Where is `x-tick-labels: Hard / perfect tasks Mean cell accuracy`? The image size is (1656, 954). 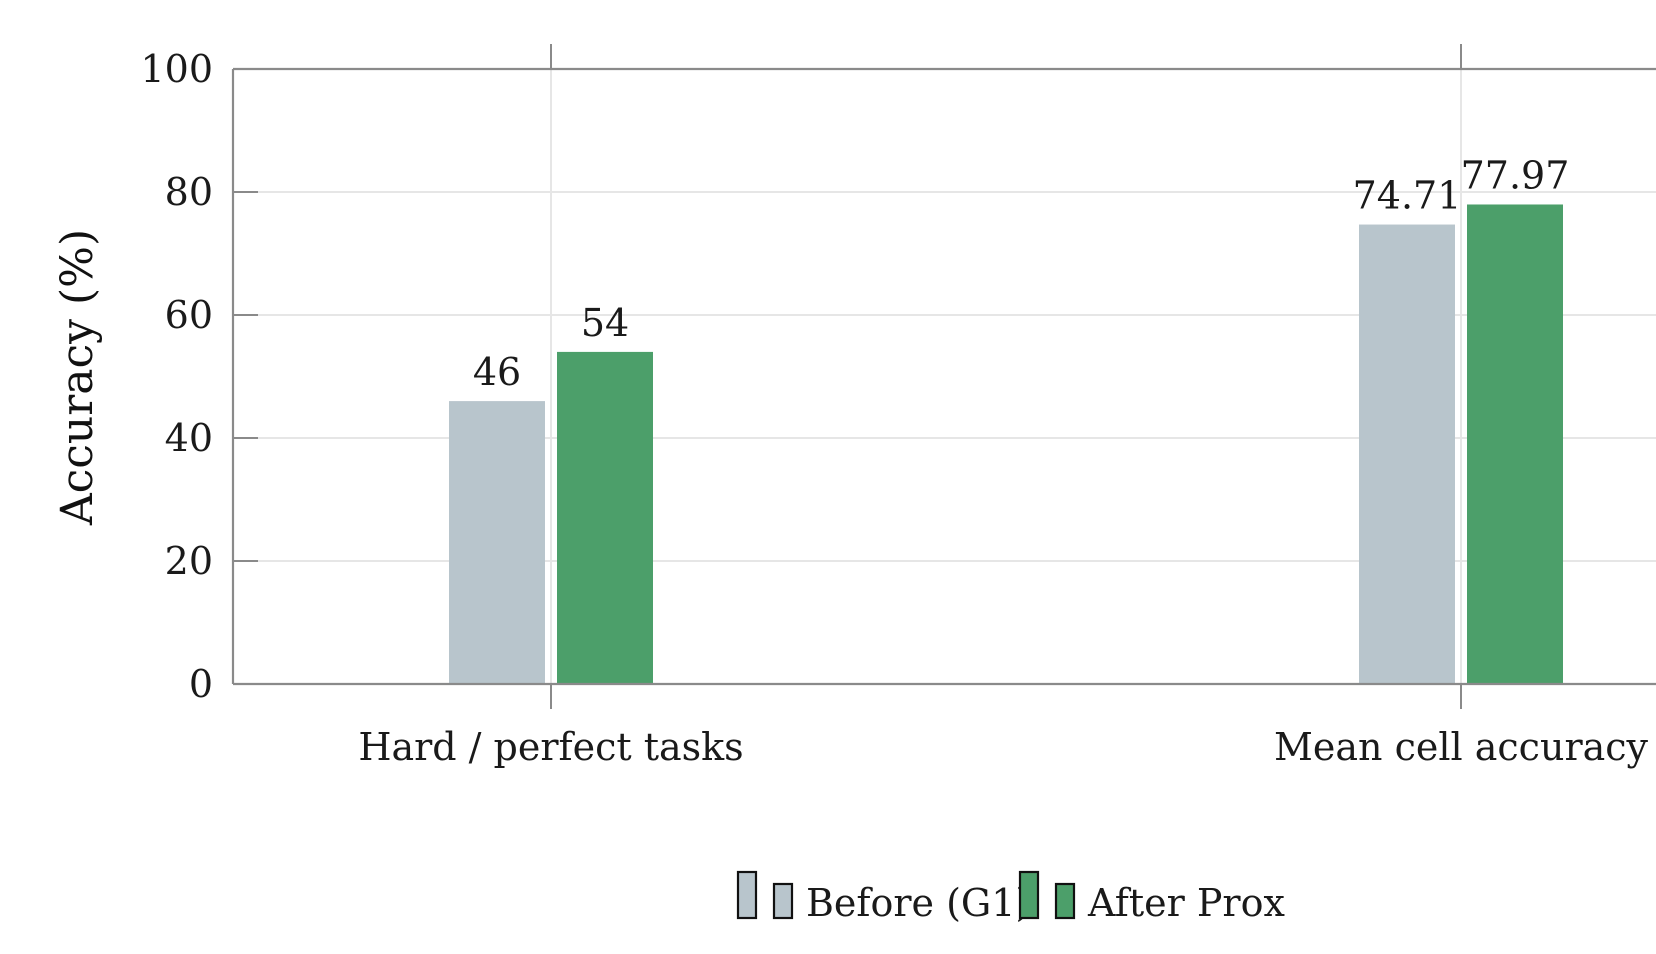 x-tick-labels: Hard / perfect tasks Mean cell accuracy is located at coordinates (1003, 747).